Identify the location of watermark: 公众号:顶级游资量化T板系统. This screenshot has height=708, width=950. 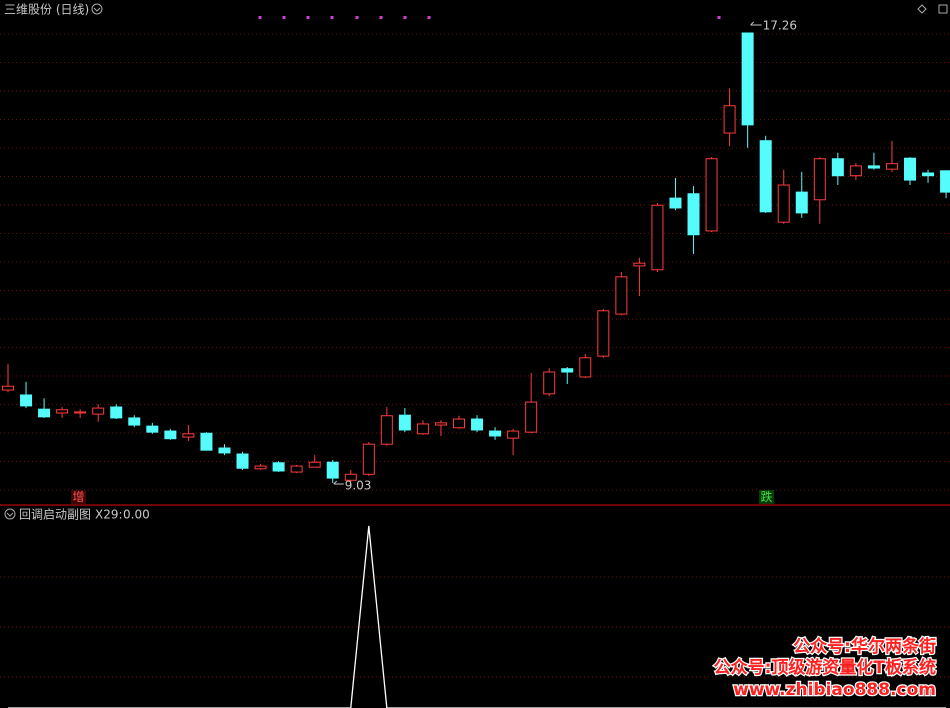
(825, 667).